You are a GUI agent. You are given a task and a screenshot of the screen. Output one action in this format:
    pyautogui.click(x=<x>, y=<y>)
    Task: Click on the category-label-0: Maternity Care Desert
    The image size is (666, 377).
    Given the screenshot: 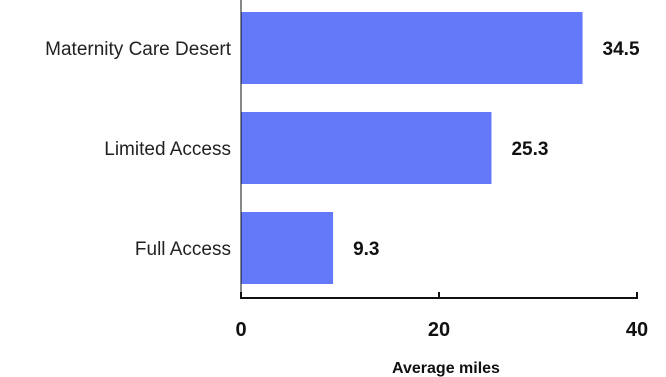 What is the action you would take?
    pyautogui.click(x=138, y=49)
    